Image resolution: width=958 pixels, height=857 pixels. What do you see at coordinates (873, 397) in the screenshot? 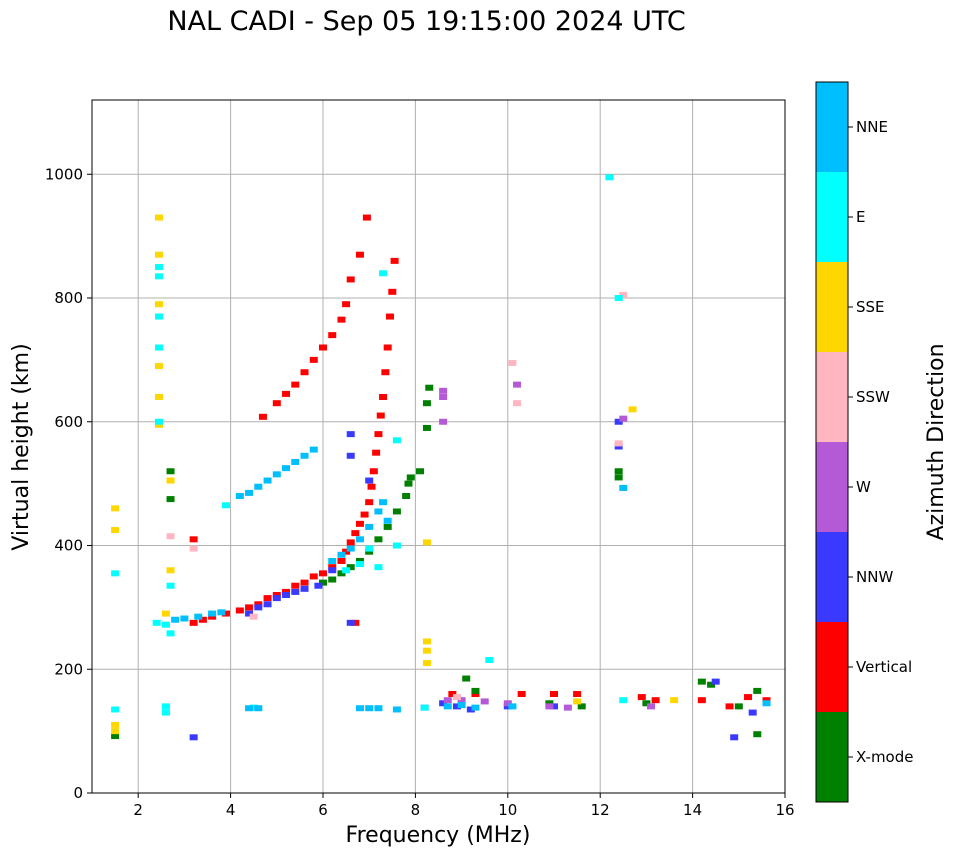
I see `colorbar-tick-label: SSW` at bounding box center [873, 397].